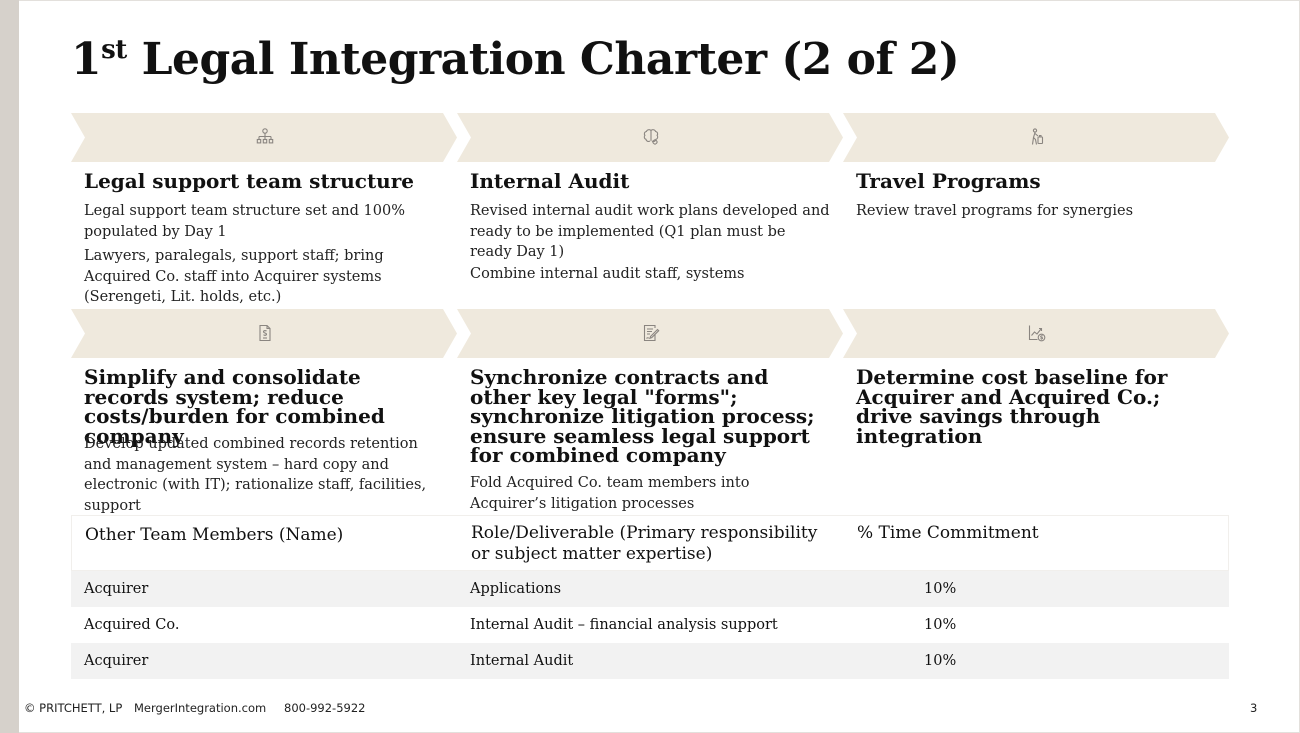 The image size is (1300, 733). What do you see at coordinates (325, 708) in the screenshot?
I see `footer-phone: 800-992-5922` at bounding box center [325, 708].